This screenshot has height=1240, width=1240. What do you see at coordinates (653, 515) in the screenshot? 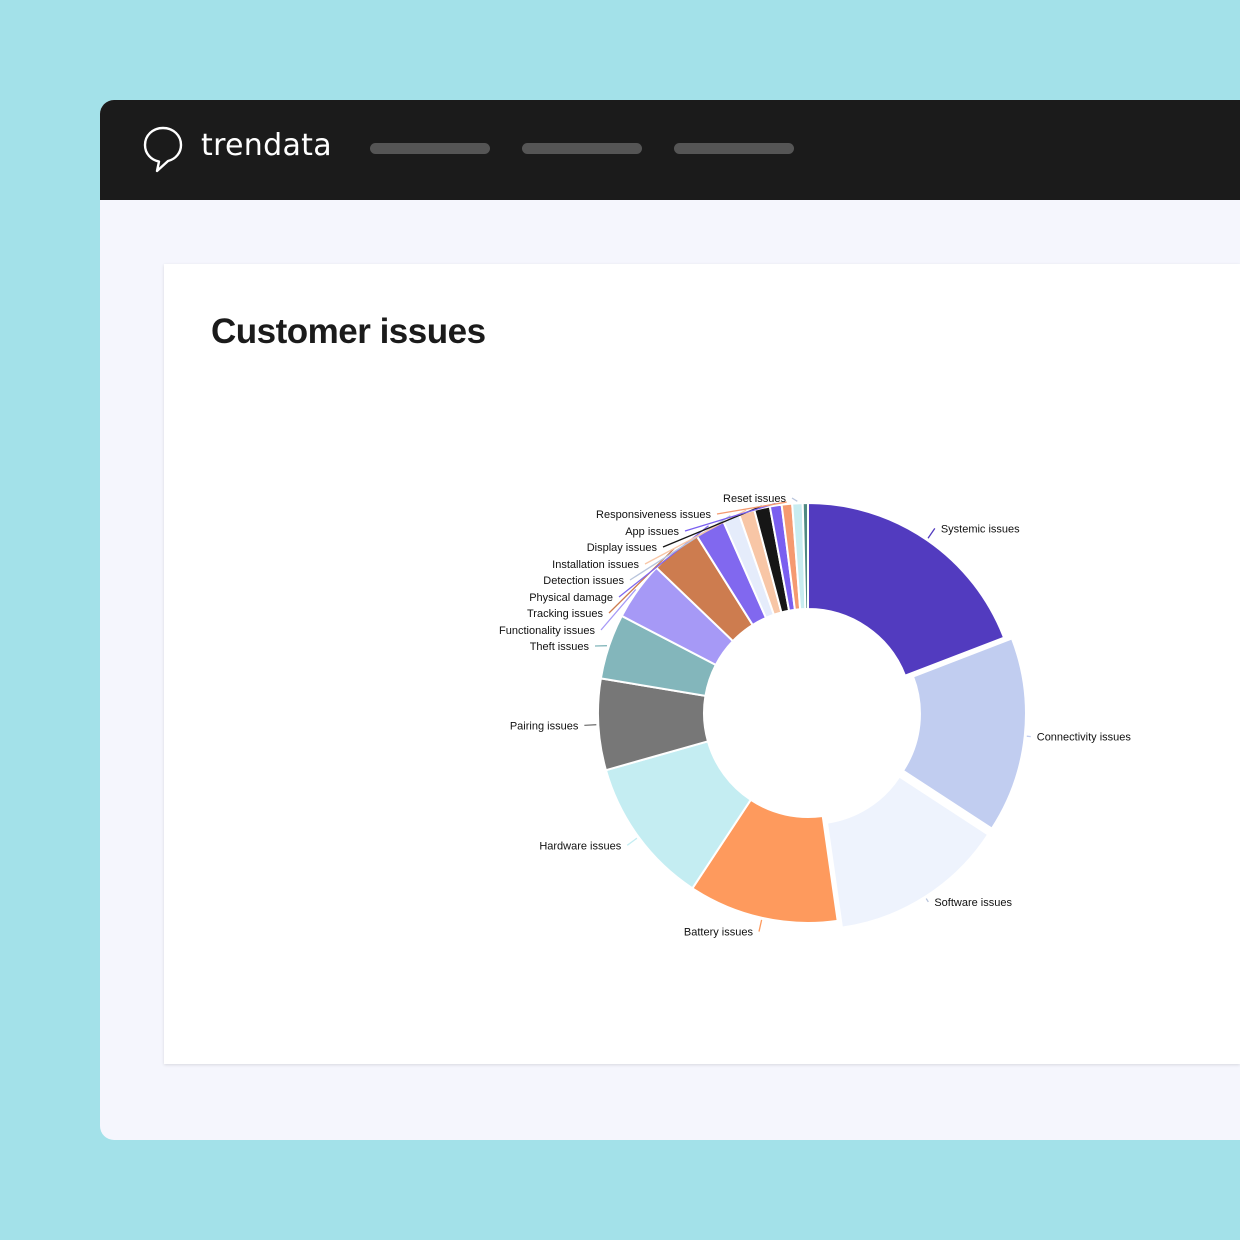
I see `slice-label-responsiveness-issues: Responsiveness issues` at bounding box center [653, 515].